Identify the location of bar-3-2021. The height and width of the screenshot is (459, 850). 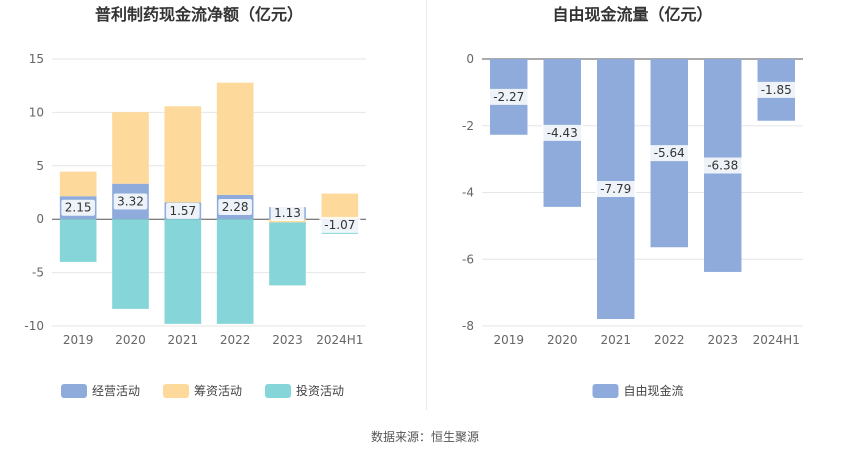
(183, 271).